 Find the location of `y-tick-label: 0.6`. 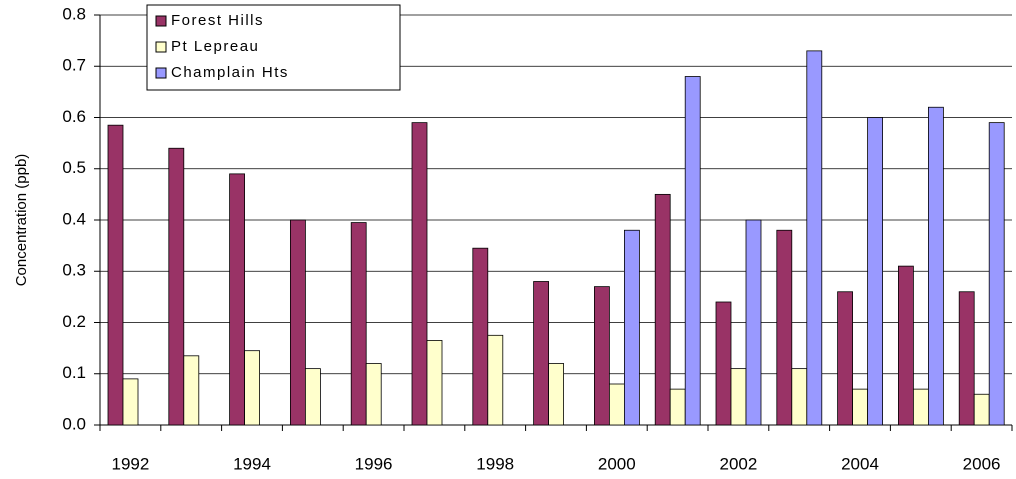

y-tick-label: 0.6 is located at coordinates (74, 116).